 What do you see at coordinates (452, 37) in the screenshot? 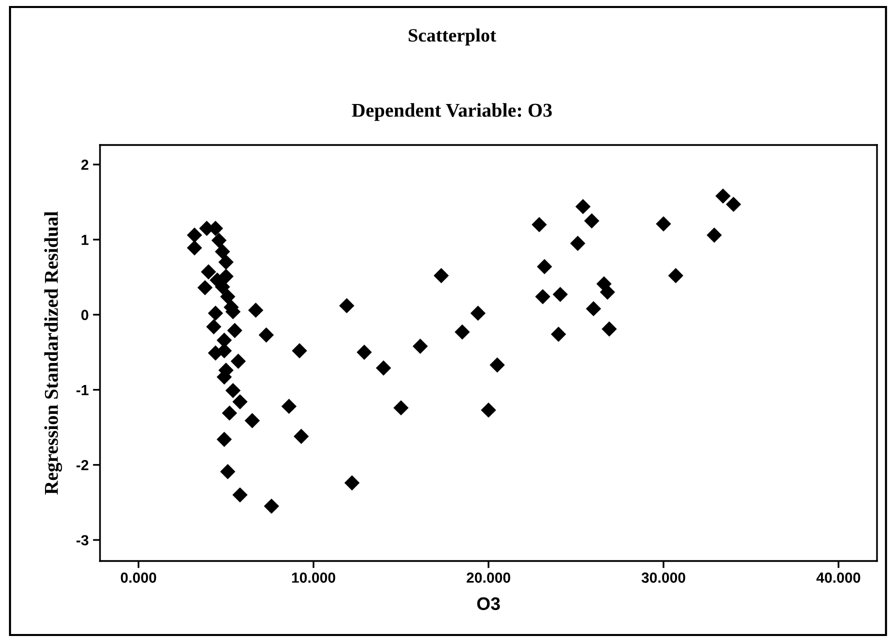
I see `chart-title: Scatterplot` at bounding box center [452, 37].